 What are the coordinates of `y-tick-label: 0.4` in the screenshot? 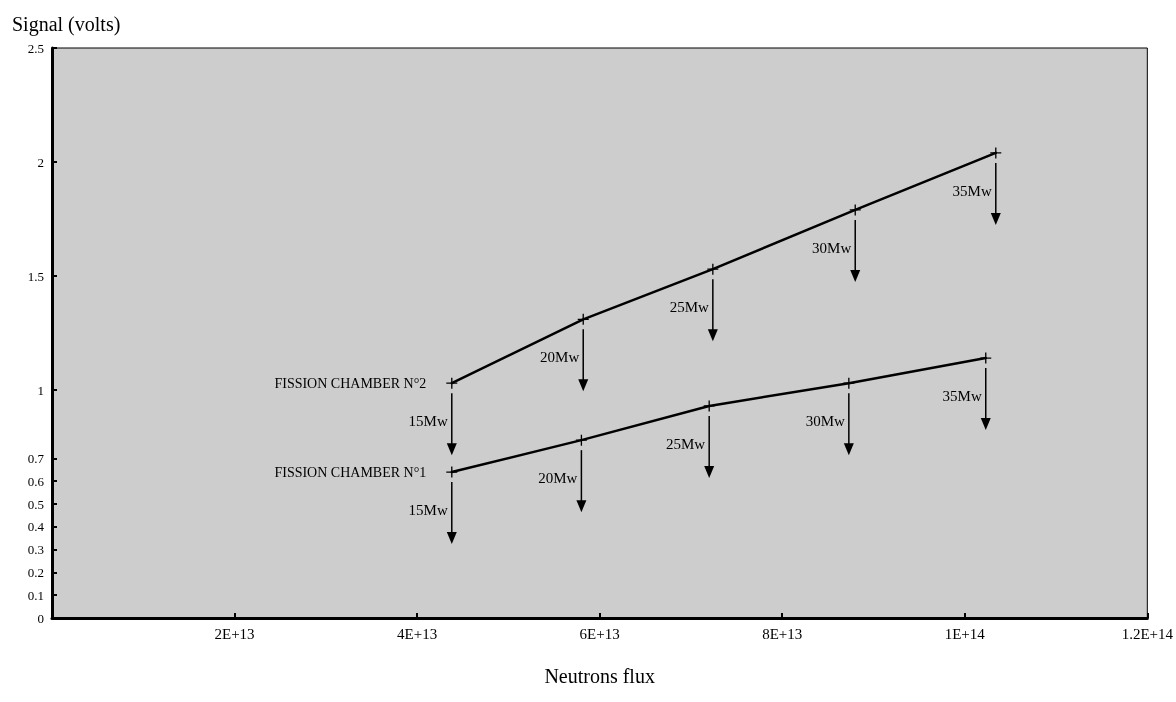 It's located at (36, 527).